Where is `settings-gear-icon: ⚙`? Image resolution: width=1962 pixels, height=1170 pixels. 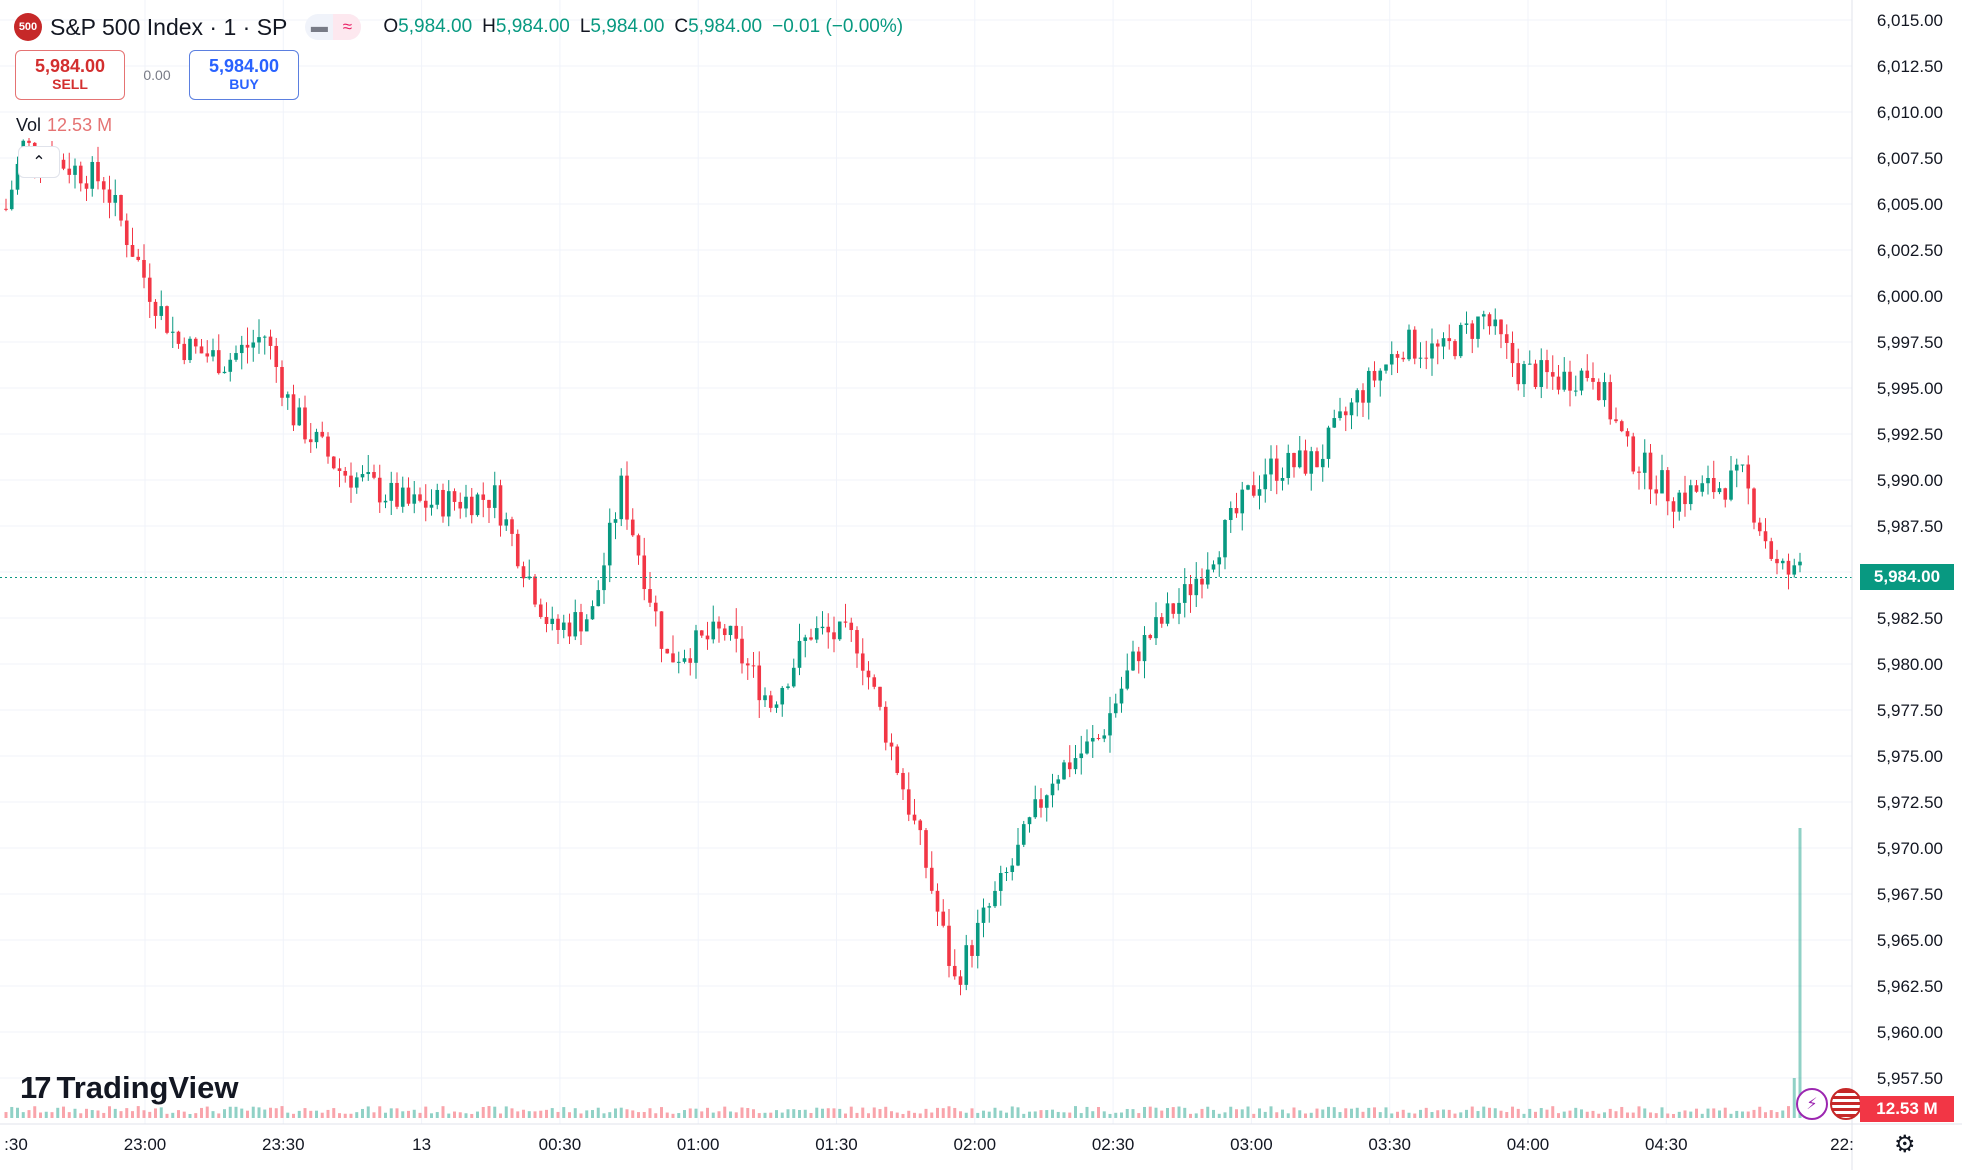 settings-gear-icon: ⚙ is located at coordinates (1905, 1144).